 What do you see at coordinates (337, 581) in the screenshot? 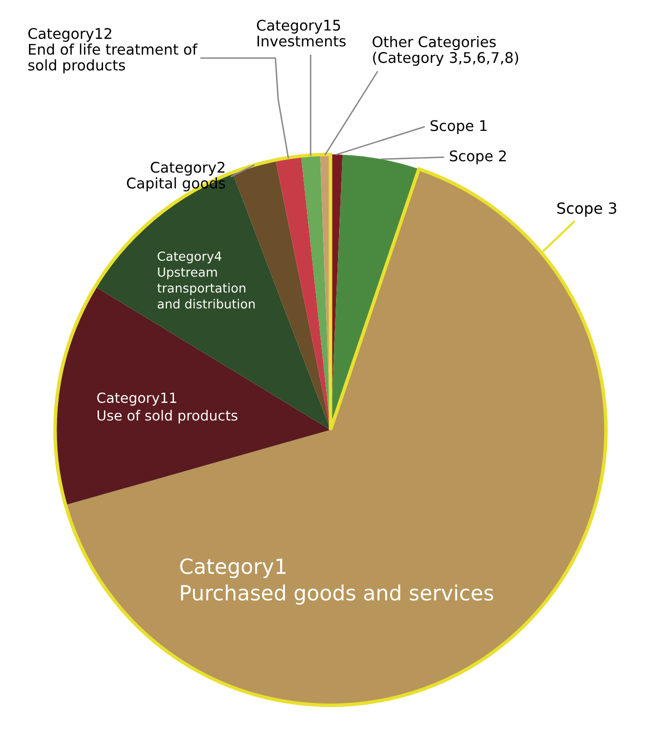
I see `slice-label: Category1 Purchased goods and services` at bounding box center [337, 581].